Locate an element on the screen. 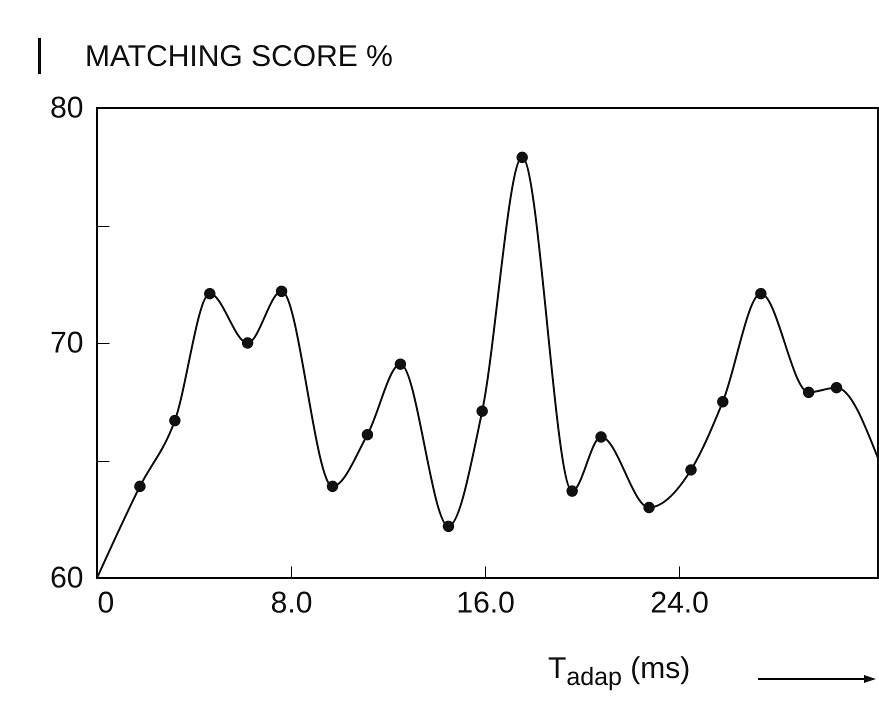  x-axis-title: T$_{adap}$ (ms) is located at coordinates (619, 672).